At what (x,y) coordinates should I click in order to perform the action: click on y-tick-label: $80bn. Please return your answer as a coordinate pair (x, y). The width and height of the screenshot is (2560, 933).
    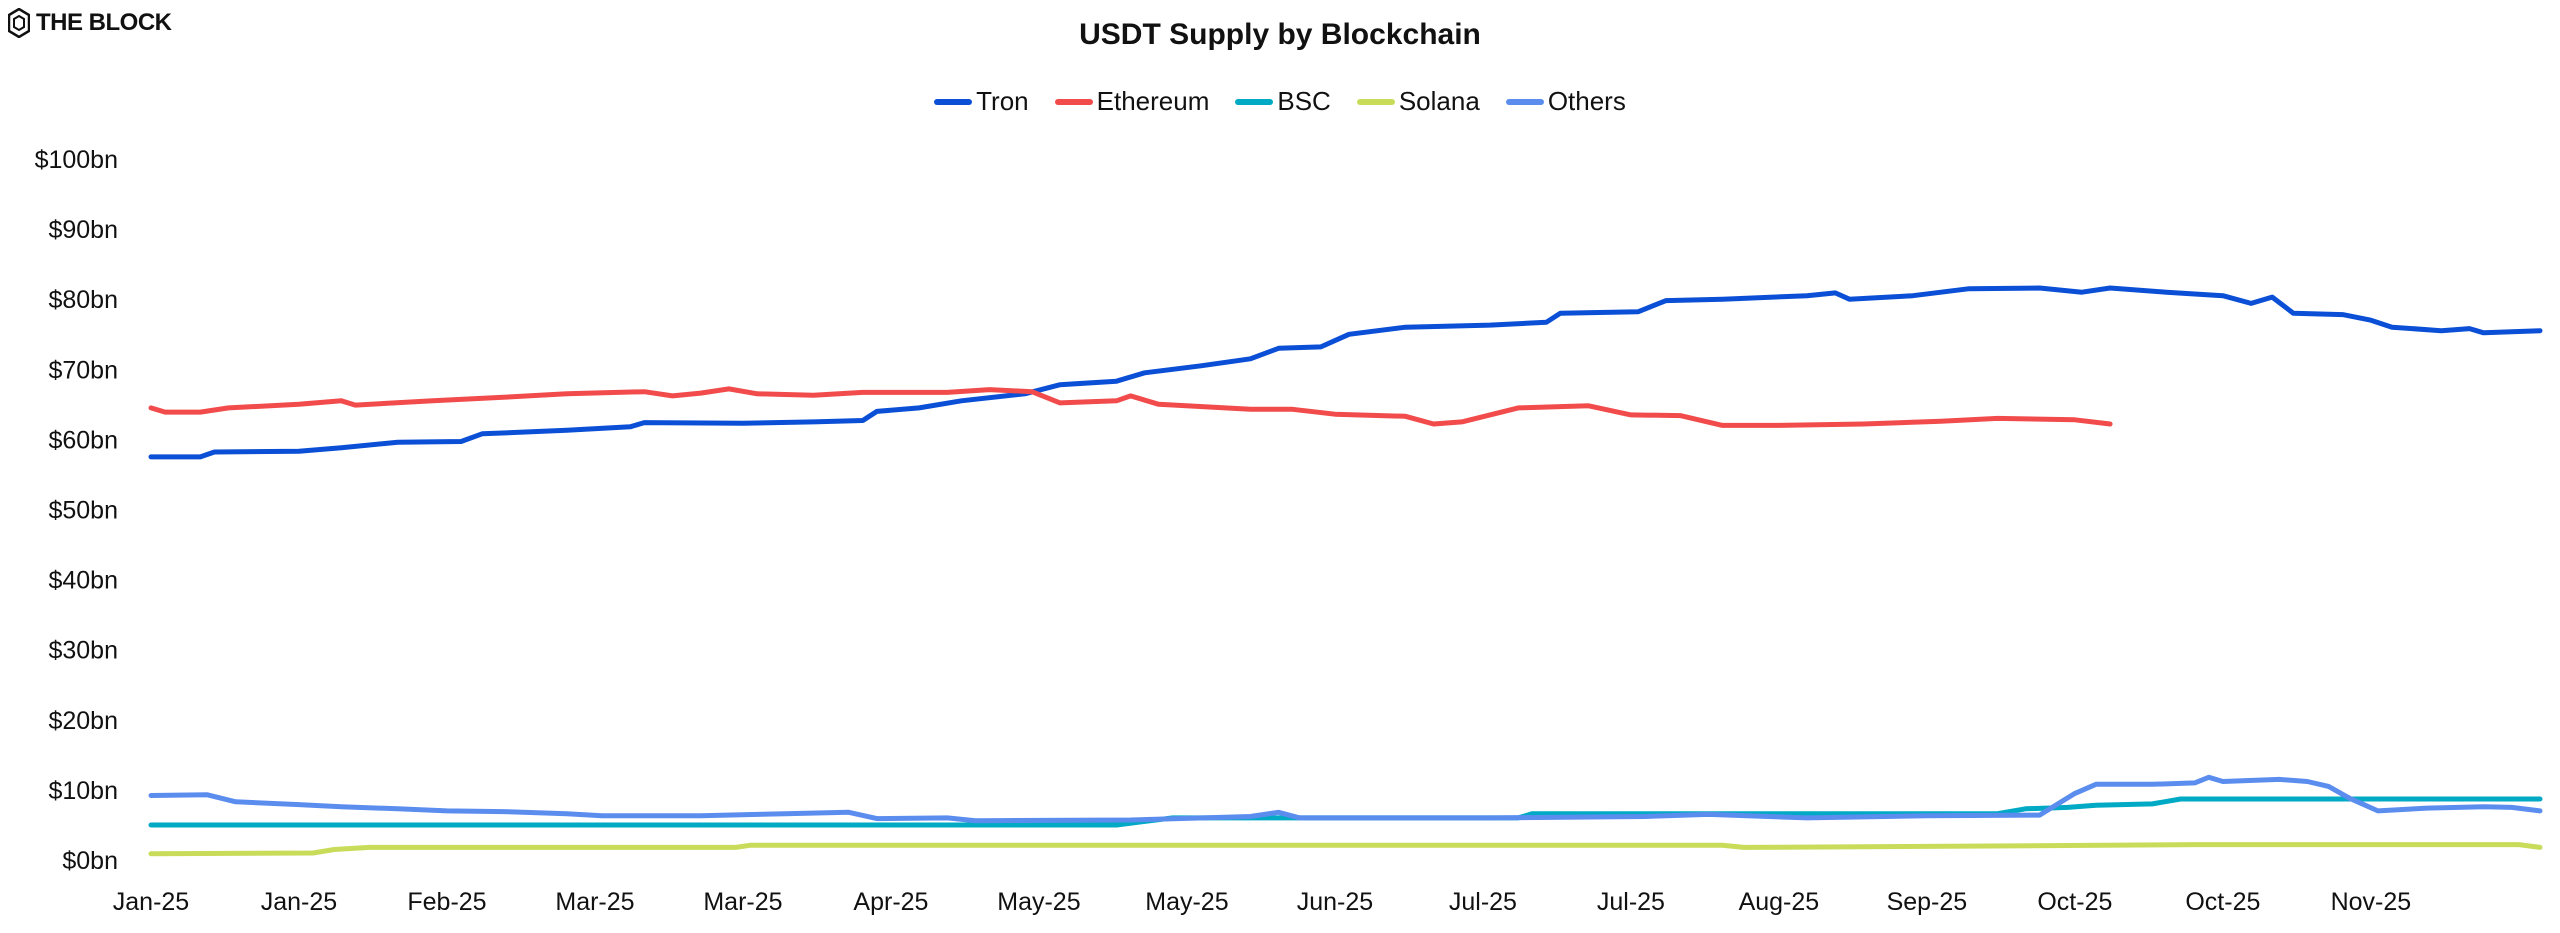
    Looking at the image, I should click on (83, 300).